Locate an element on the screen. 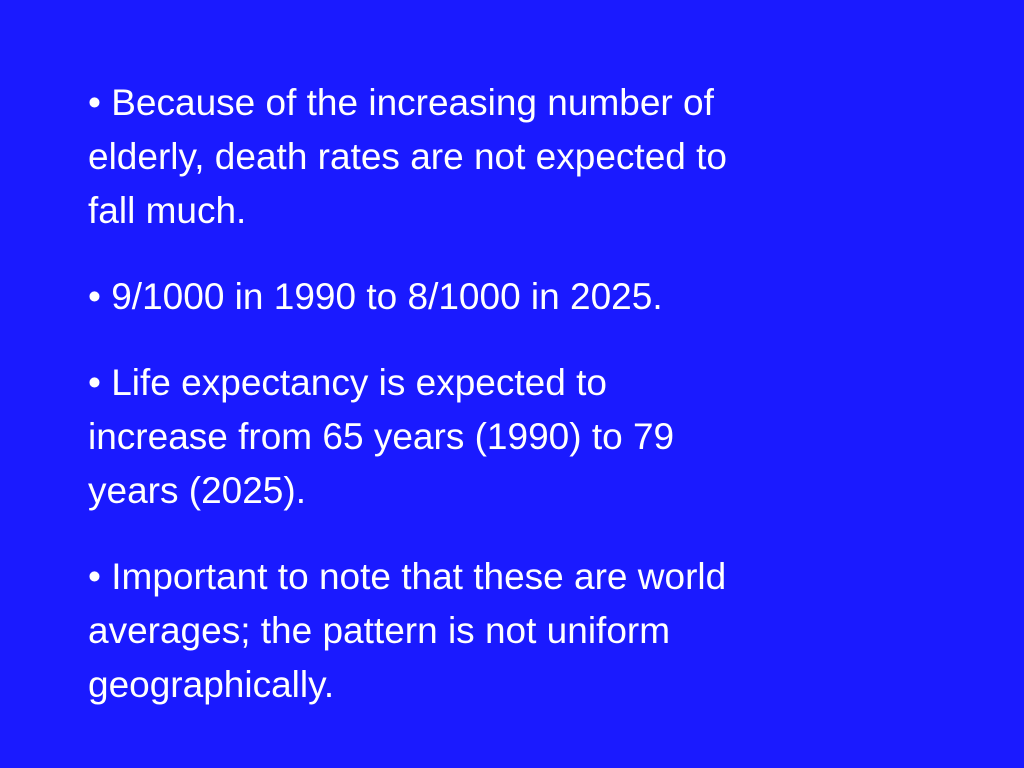 This screenshot has width=1024, height=768. text-line: geographically. is located at coordinates (211, 684).